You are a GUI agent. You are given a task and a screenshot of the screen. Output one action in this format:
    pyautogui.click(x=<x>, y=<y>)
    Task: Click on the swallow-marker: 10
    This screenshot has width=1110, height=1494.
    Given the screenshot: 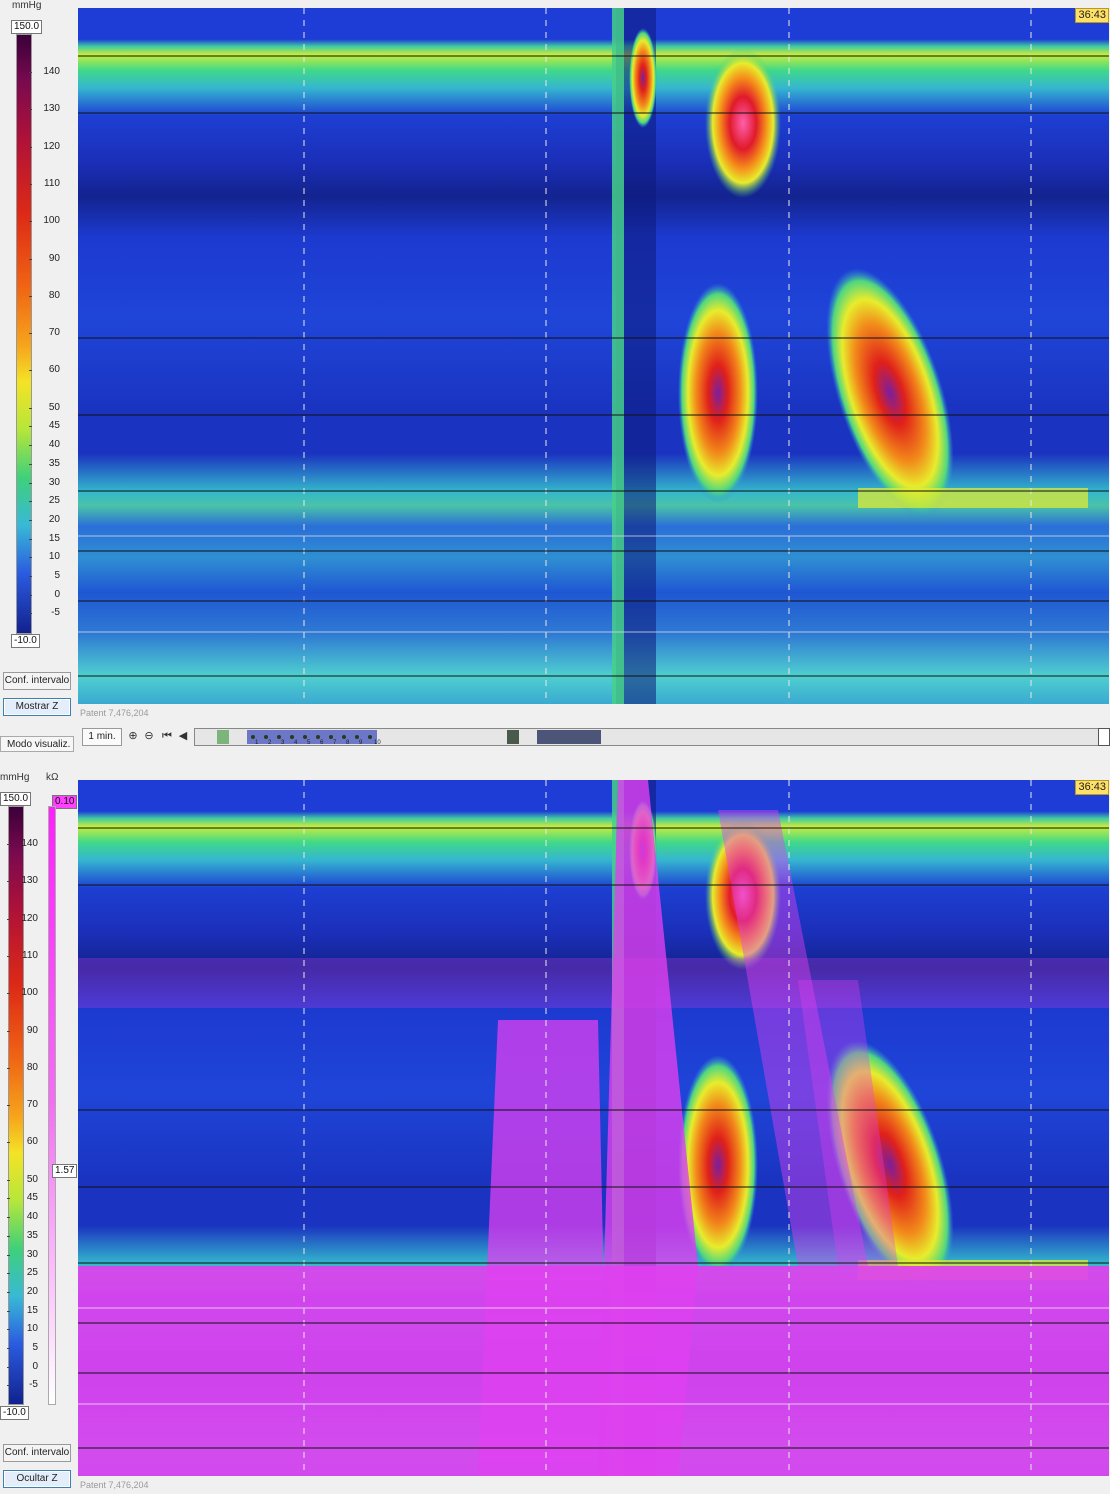 What is the action you would take?
    pyautogui.click(x=372, y=738)
    